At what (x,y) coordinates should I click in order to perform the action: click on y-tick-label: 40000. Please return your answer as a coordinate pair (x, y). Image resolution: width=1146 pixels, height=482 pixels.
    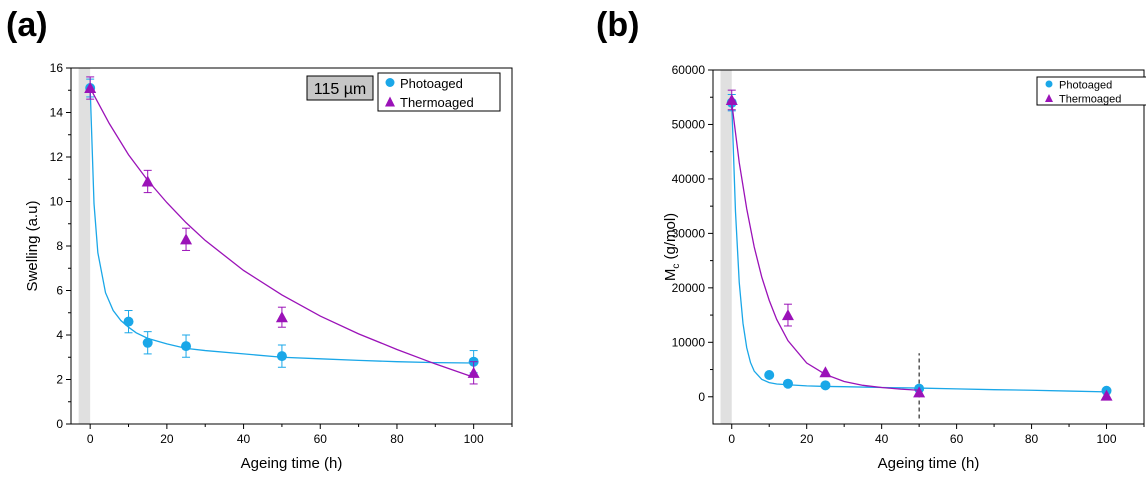
    Looking at the image, I should click on (689, 179).